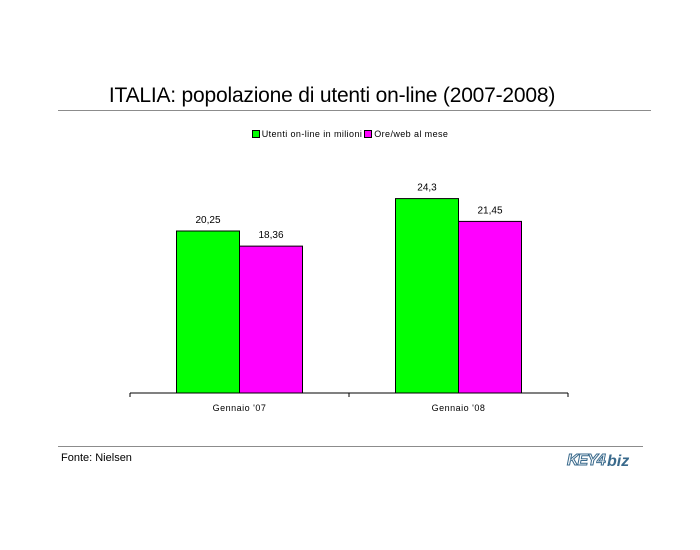 The height and width of the screenshot is (550, 700). I want to click on legend-item-ore: Ore/web al mese, so click(406, 134).